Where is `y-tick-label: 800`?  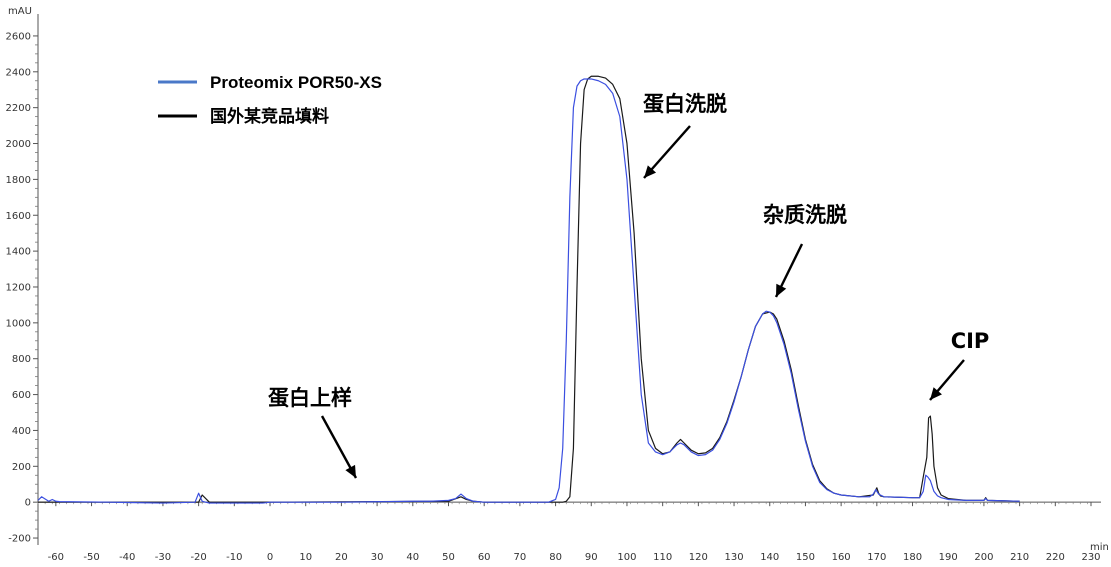
y-tick-label: 800 is located at coordinates (21, 359).